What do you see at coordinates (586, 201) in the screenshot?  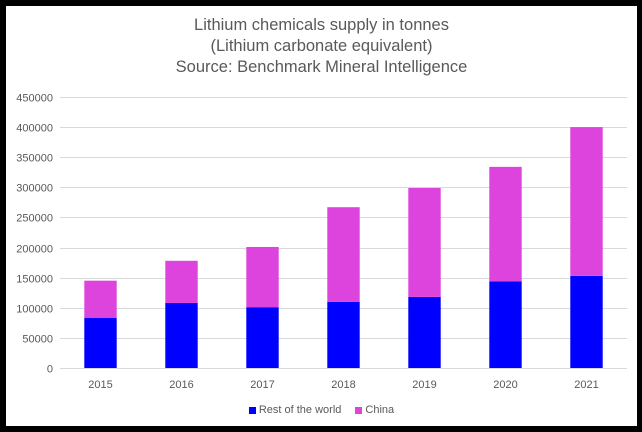 I see `bar-china-2021` at bounding box center [586, 201].